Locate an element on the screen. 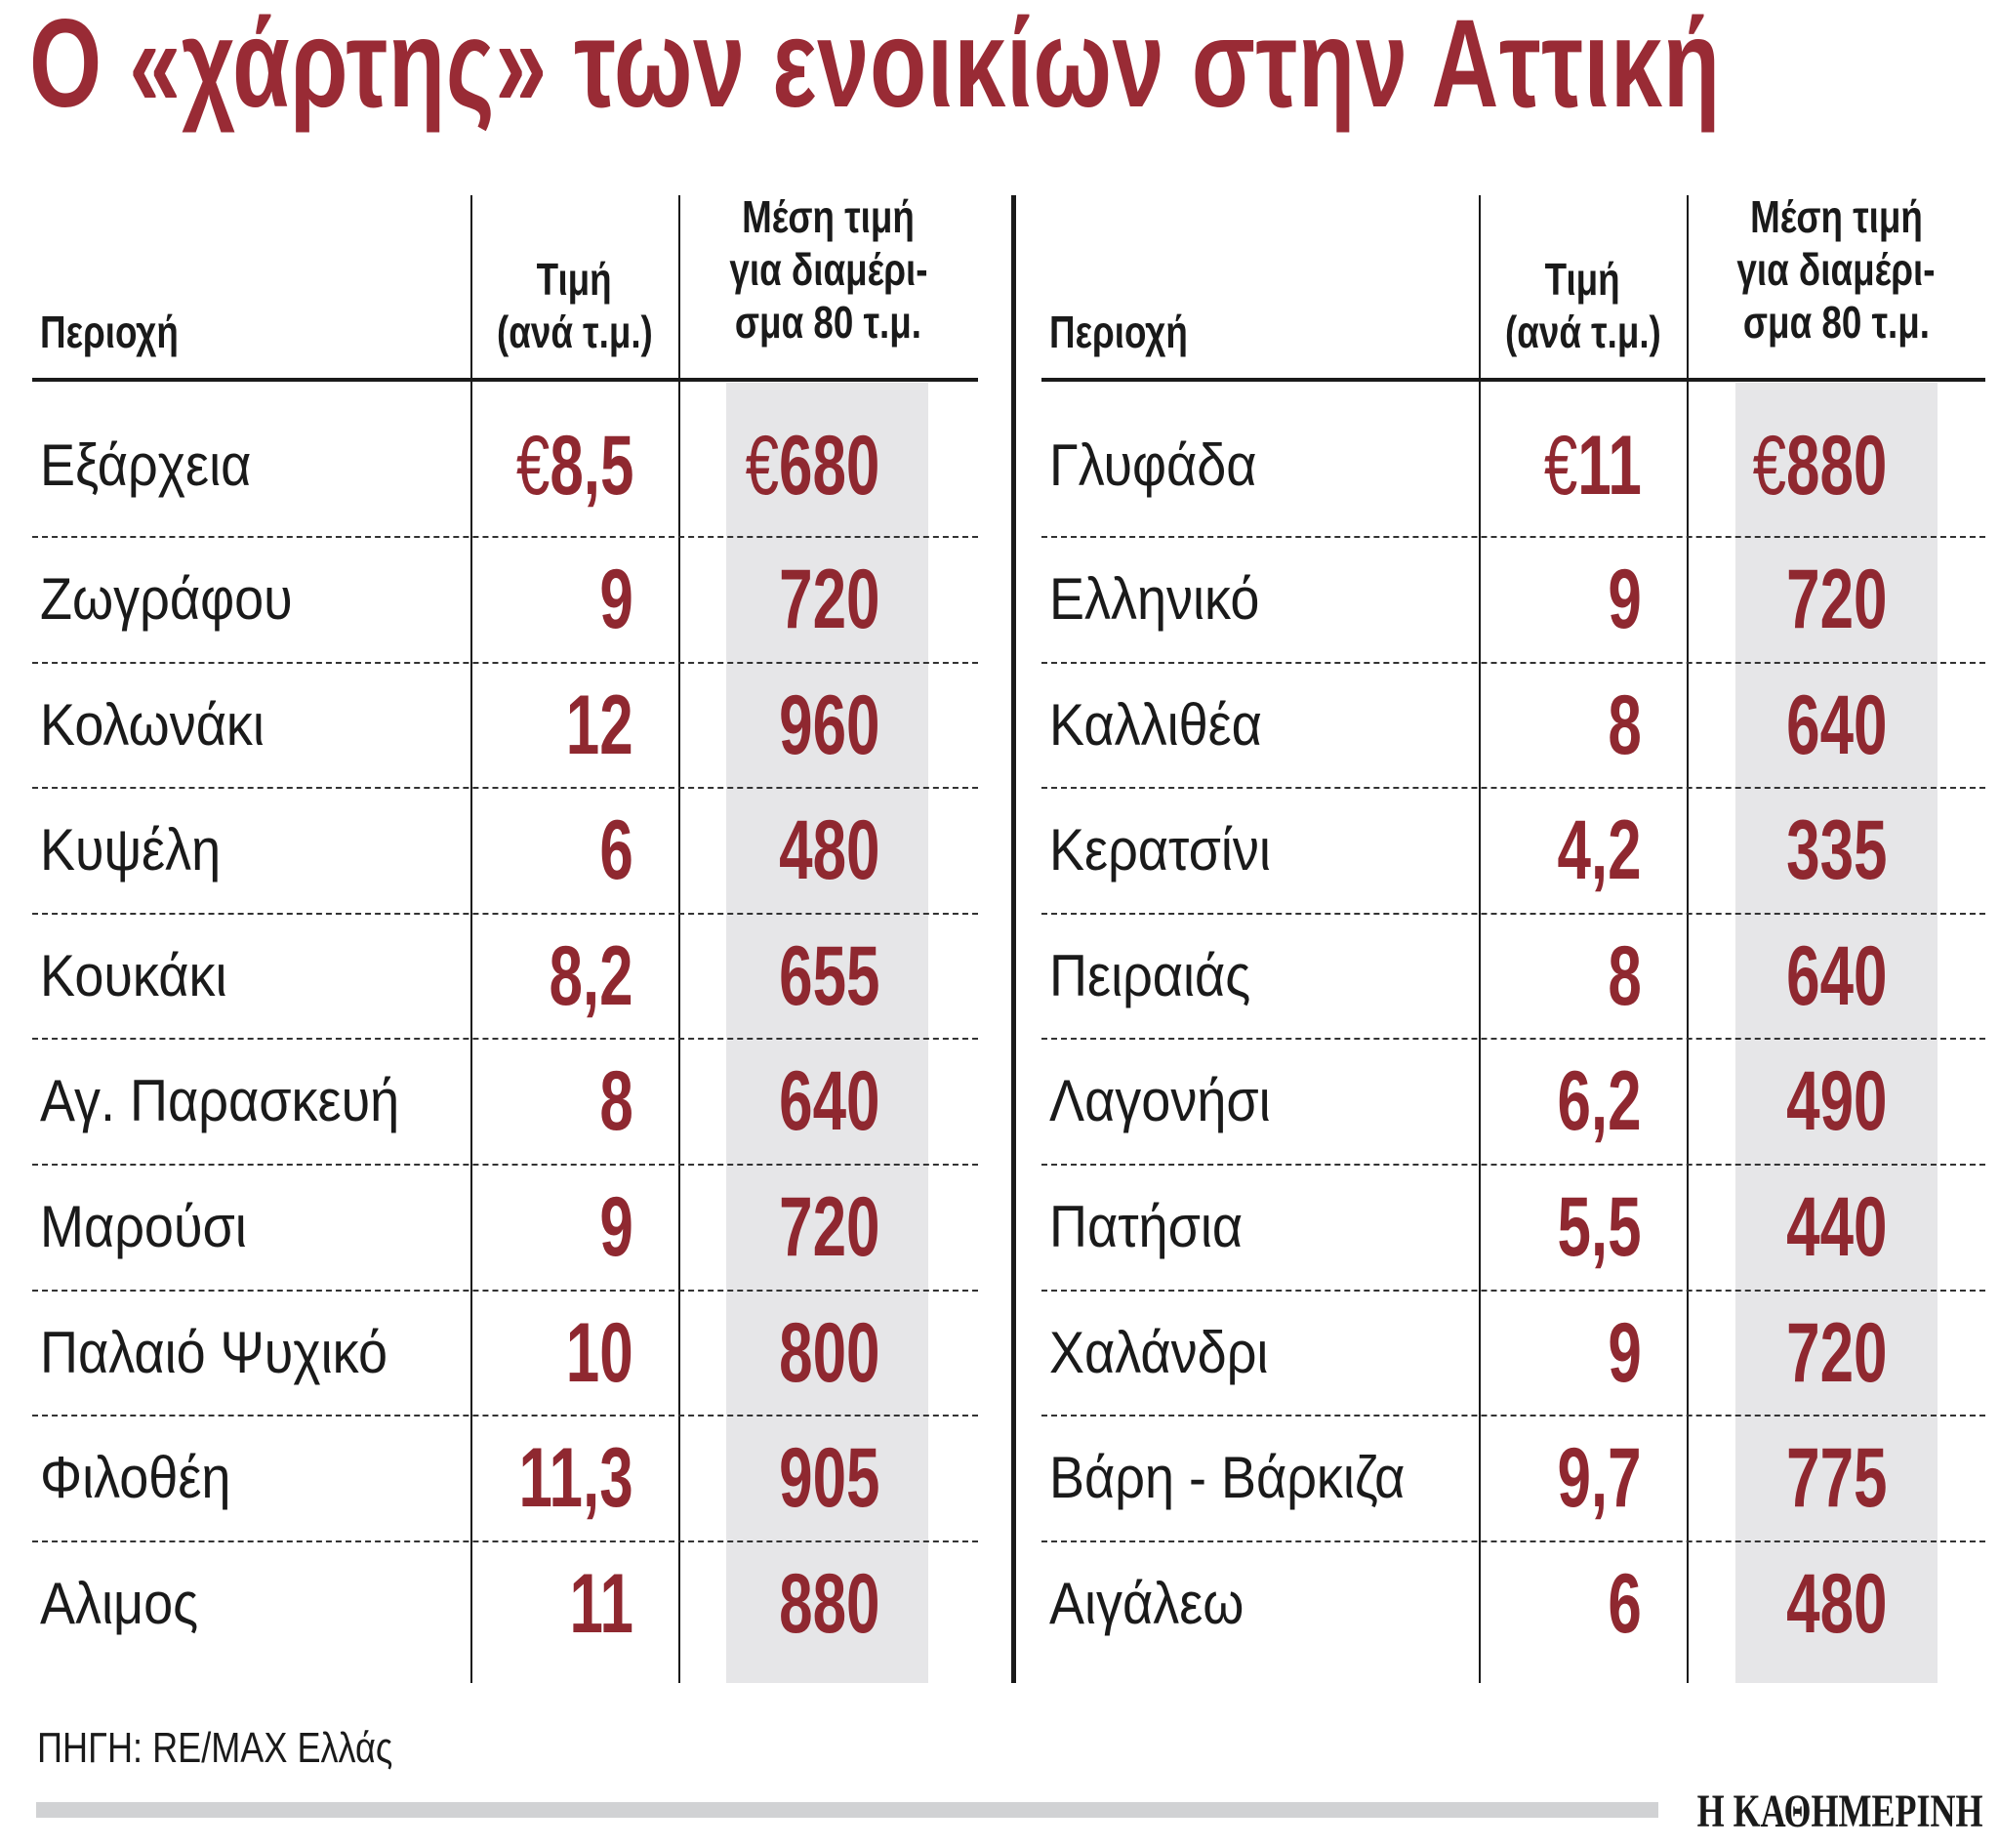 This screenshot has height=1848, width=1999. area-name: Χαλάνδρι is located at coordinates (1159, 1352).